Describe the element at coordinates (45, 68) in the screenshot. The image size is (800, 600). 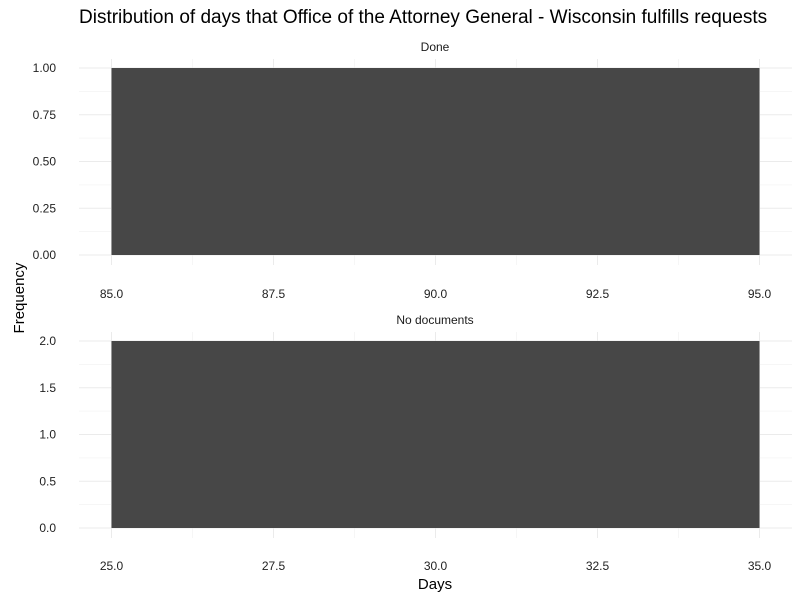
I see `y-tick-label: 1.00` at that location.